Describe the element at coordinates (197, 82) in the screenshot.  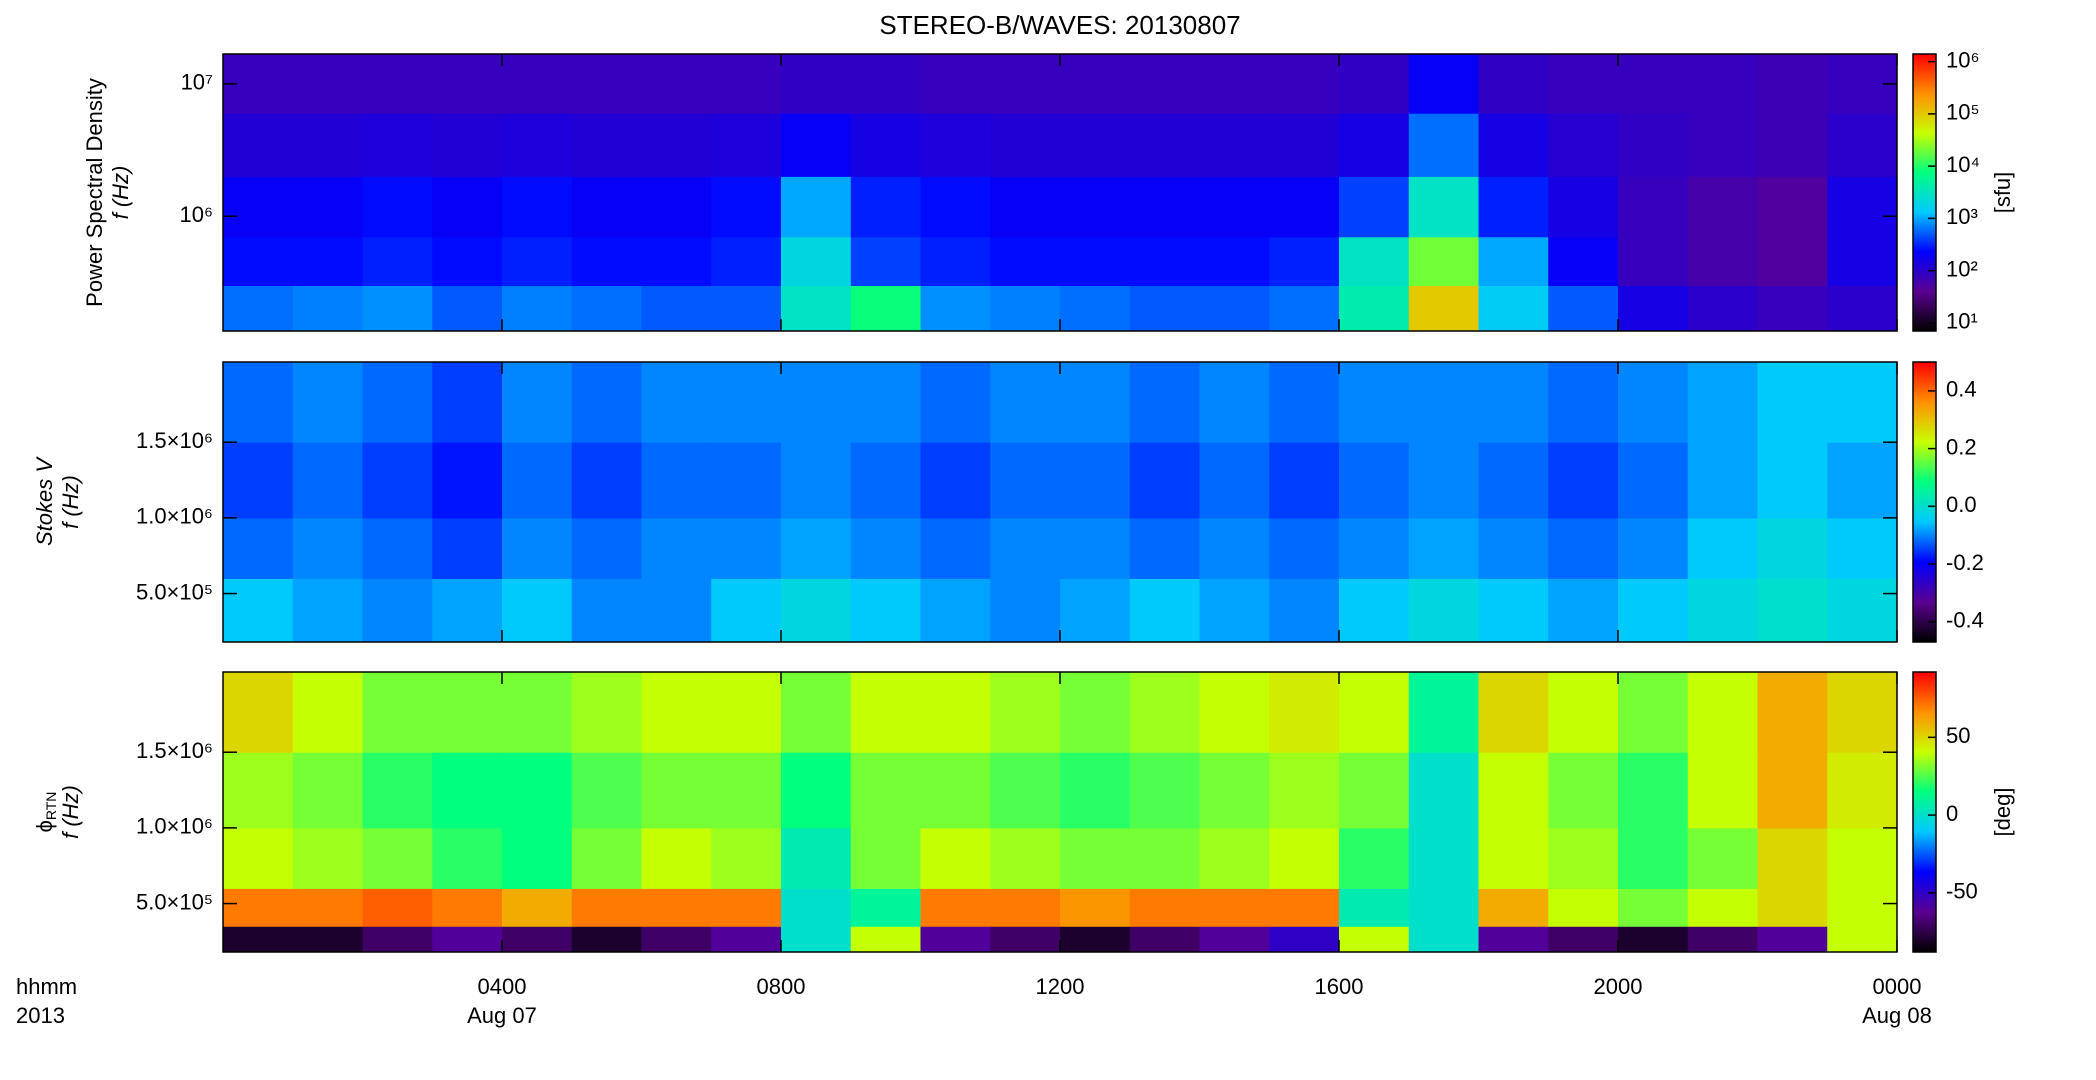
I see `y-tick-label: 10⁷` at that location.